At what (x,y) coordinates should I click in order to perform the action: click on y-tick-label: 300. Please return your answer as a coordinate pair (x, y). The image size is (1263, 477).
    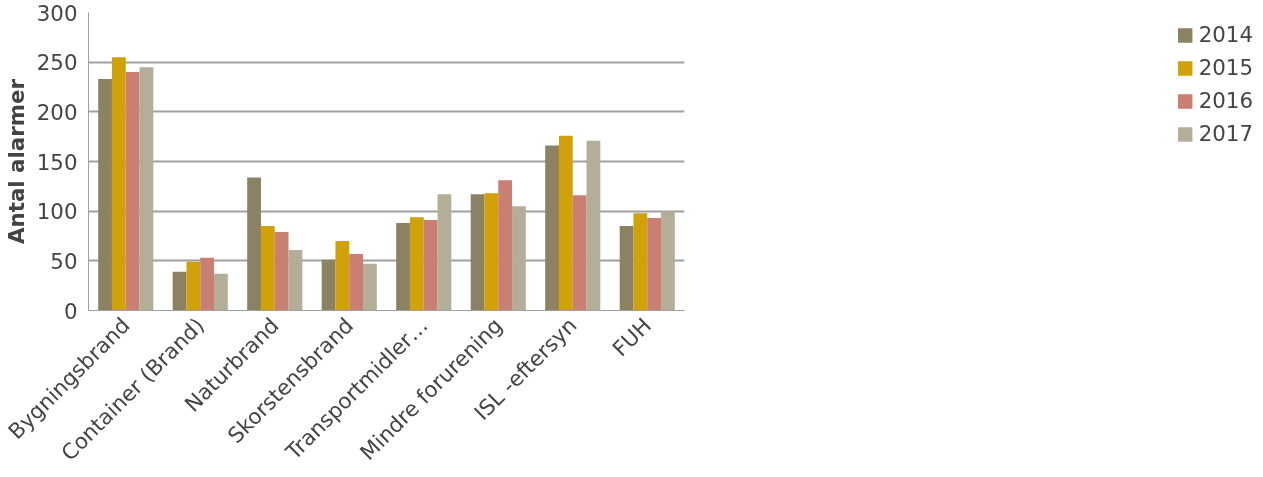
    Looking at the image, I should click on (57, 13).